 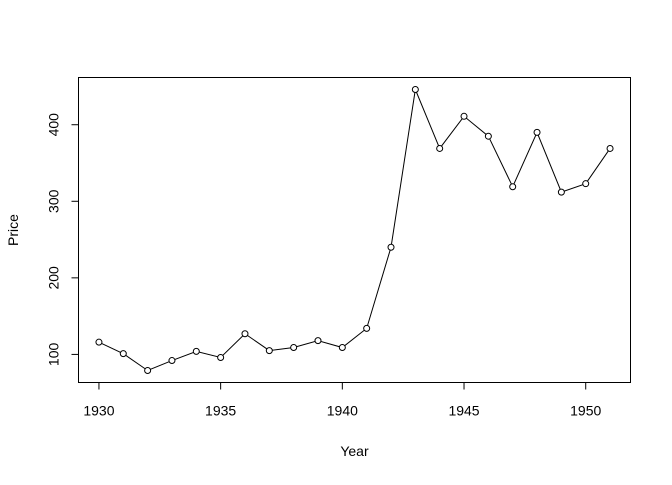 What do you see at coordinates (342, 400) in the screenshot?
I see `x-axis: 1930 1935 1940 1945 1950` at bounding box center [342, 400].